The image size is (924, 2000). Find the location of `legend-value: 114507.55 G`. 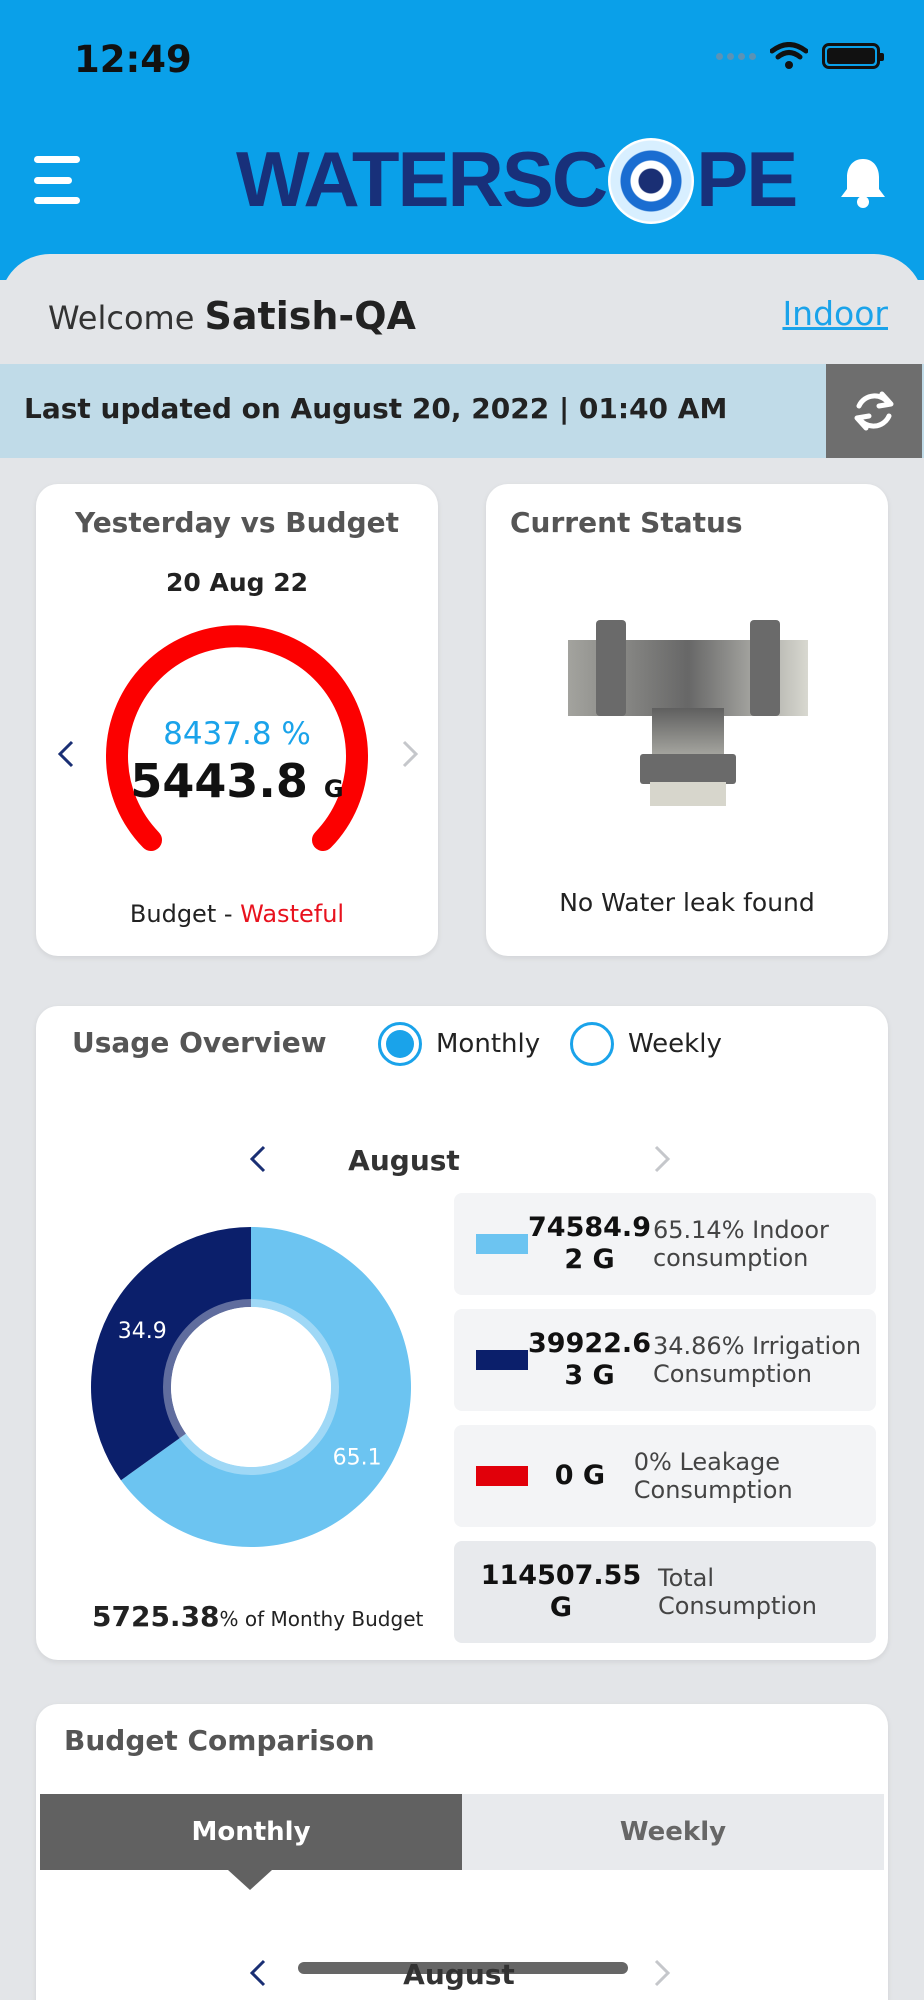

legend-value: 114507.55 G is located at coordinates (561, 1591).